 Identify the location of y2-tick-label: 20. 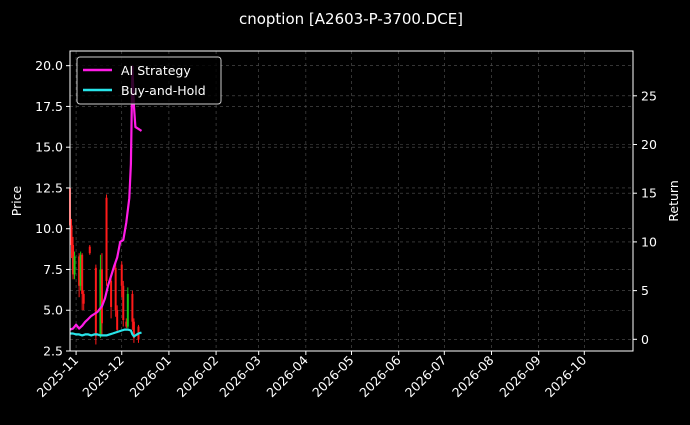
(649, 144).